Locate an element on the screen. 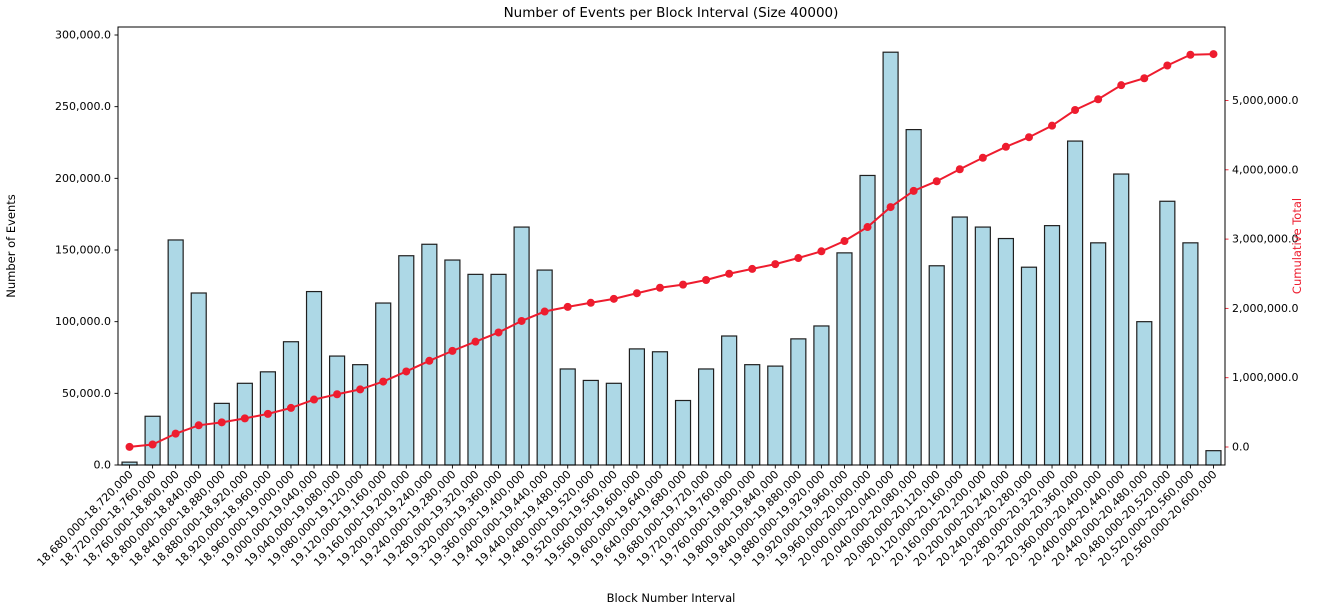  y-tick-label-left: 300,000.0 is located at coordinates (83, 34).